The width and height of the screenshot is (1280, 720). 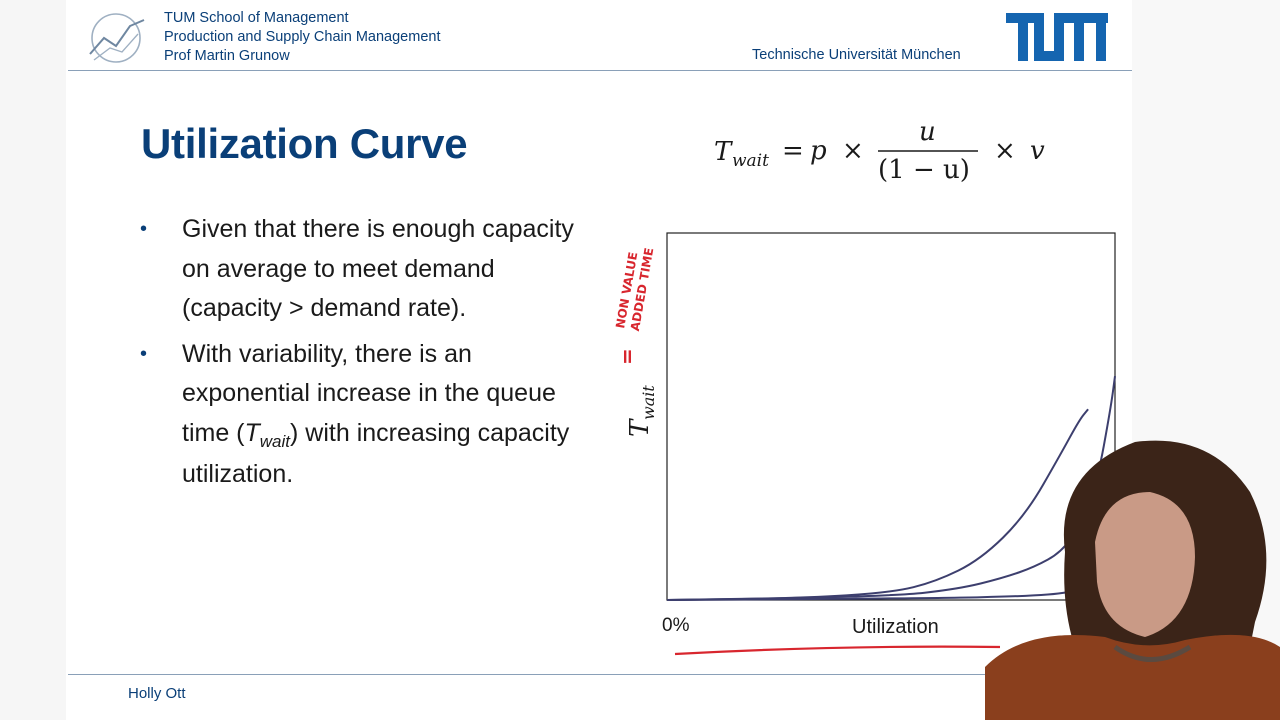 What do you see at coordinates (837, 650) in the screenshot?
I see `chart-red-underline` at bounding box center [837, 650].